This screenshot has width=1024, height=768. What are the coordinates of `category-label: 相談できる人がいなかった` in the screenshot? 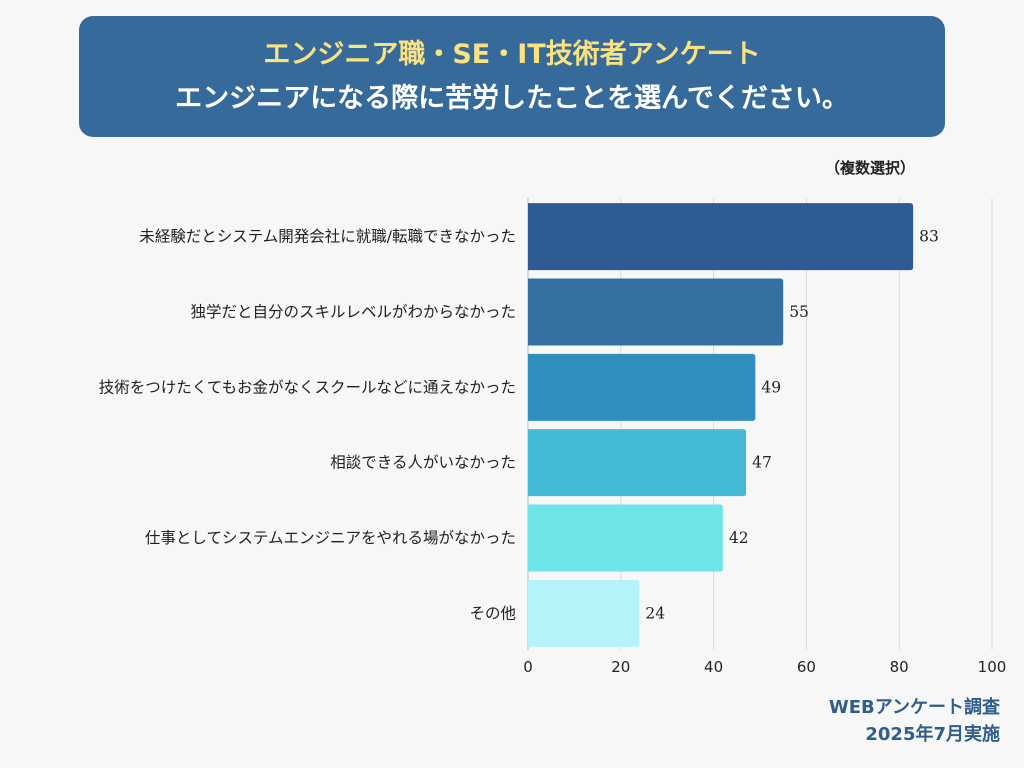 It's located at (423, 463).